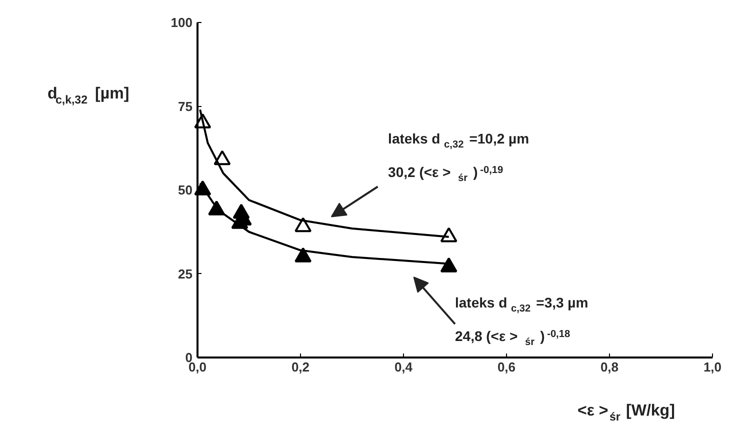 This screenshot has height=439, width=738. What do you see at coordinates (185, 190) in the screenshot?
I see `y-tick-label: 50` at bounding box center [185, 190].